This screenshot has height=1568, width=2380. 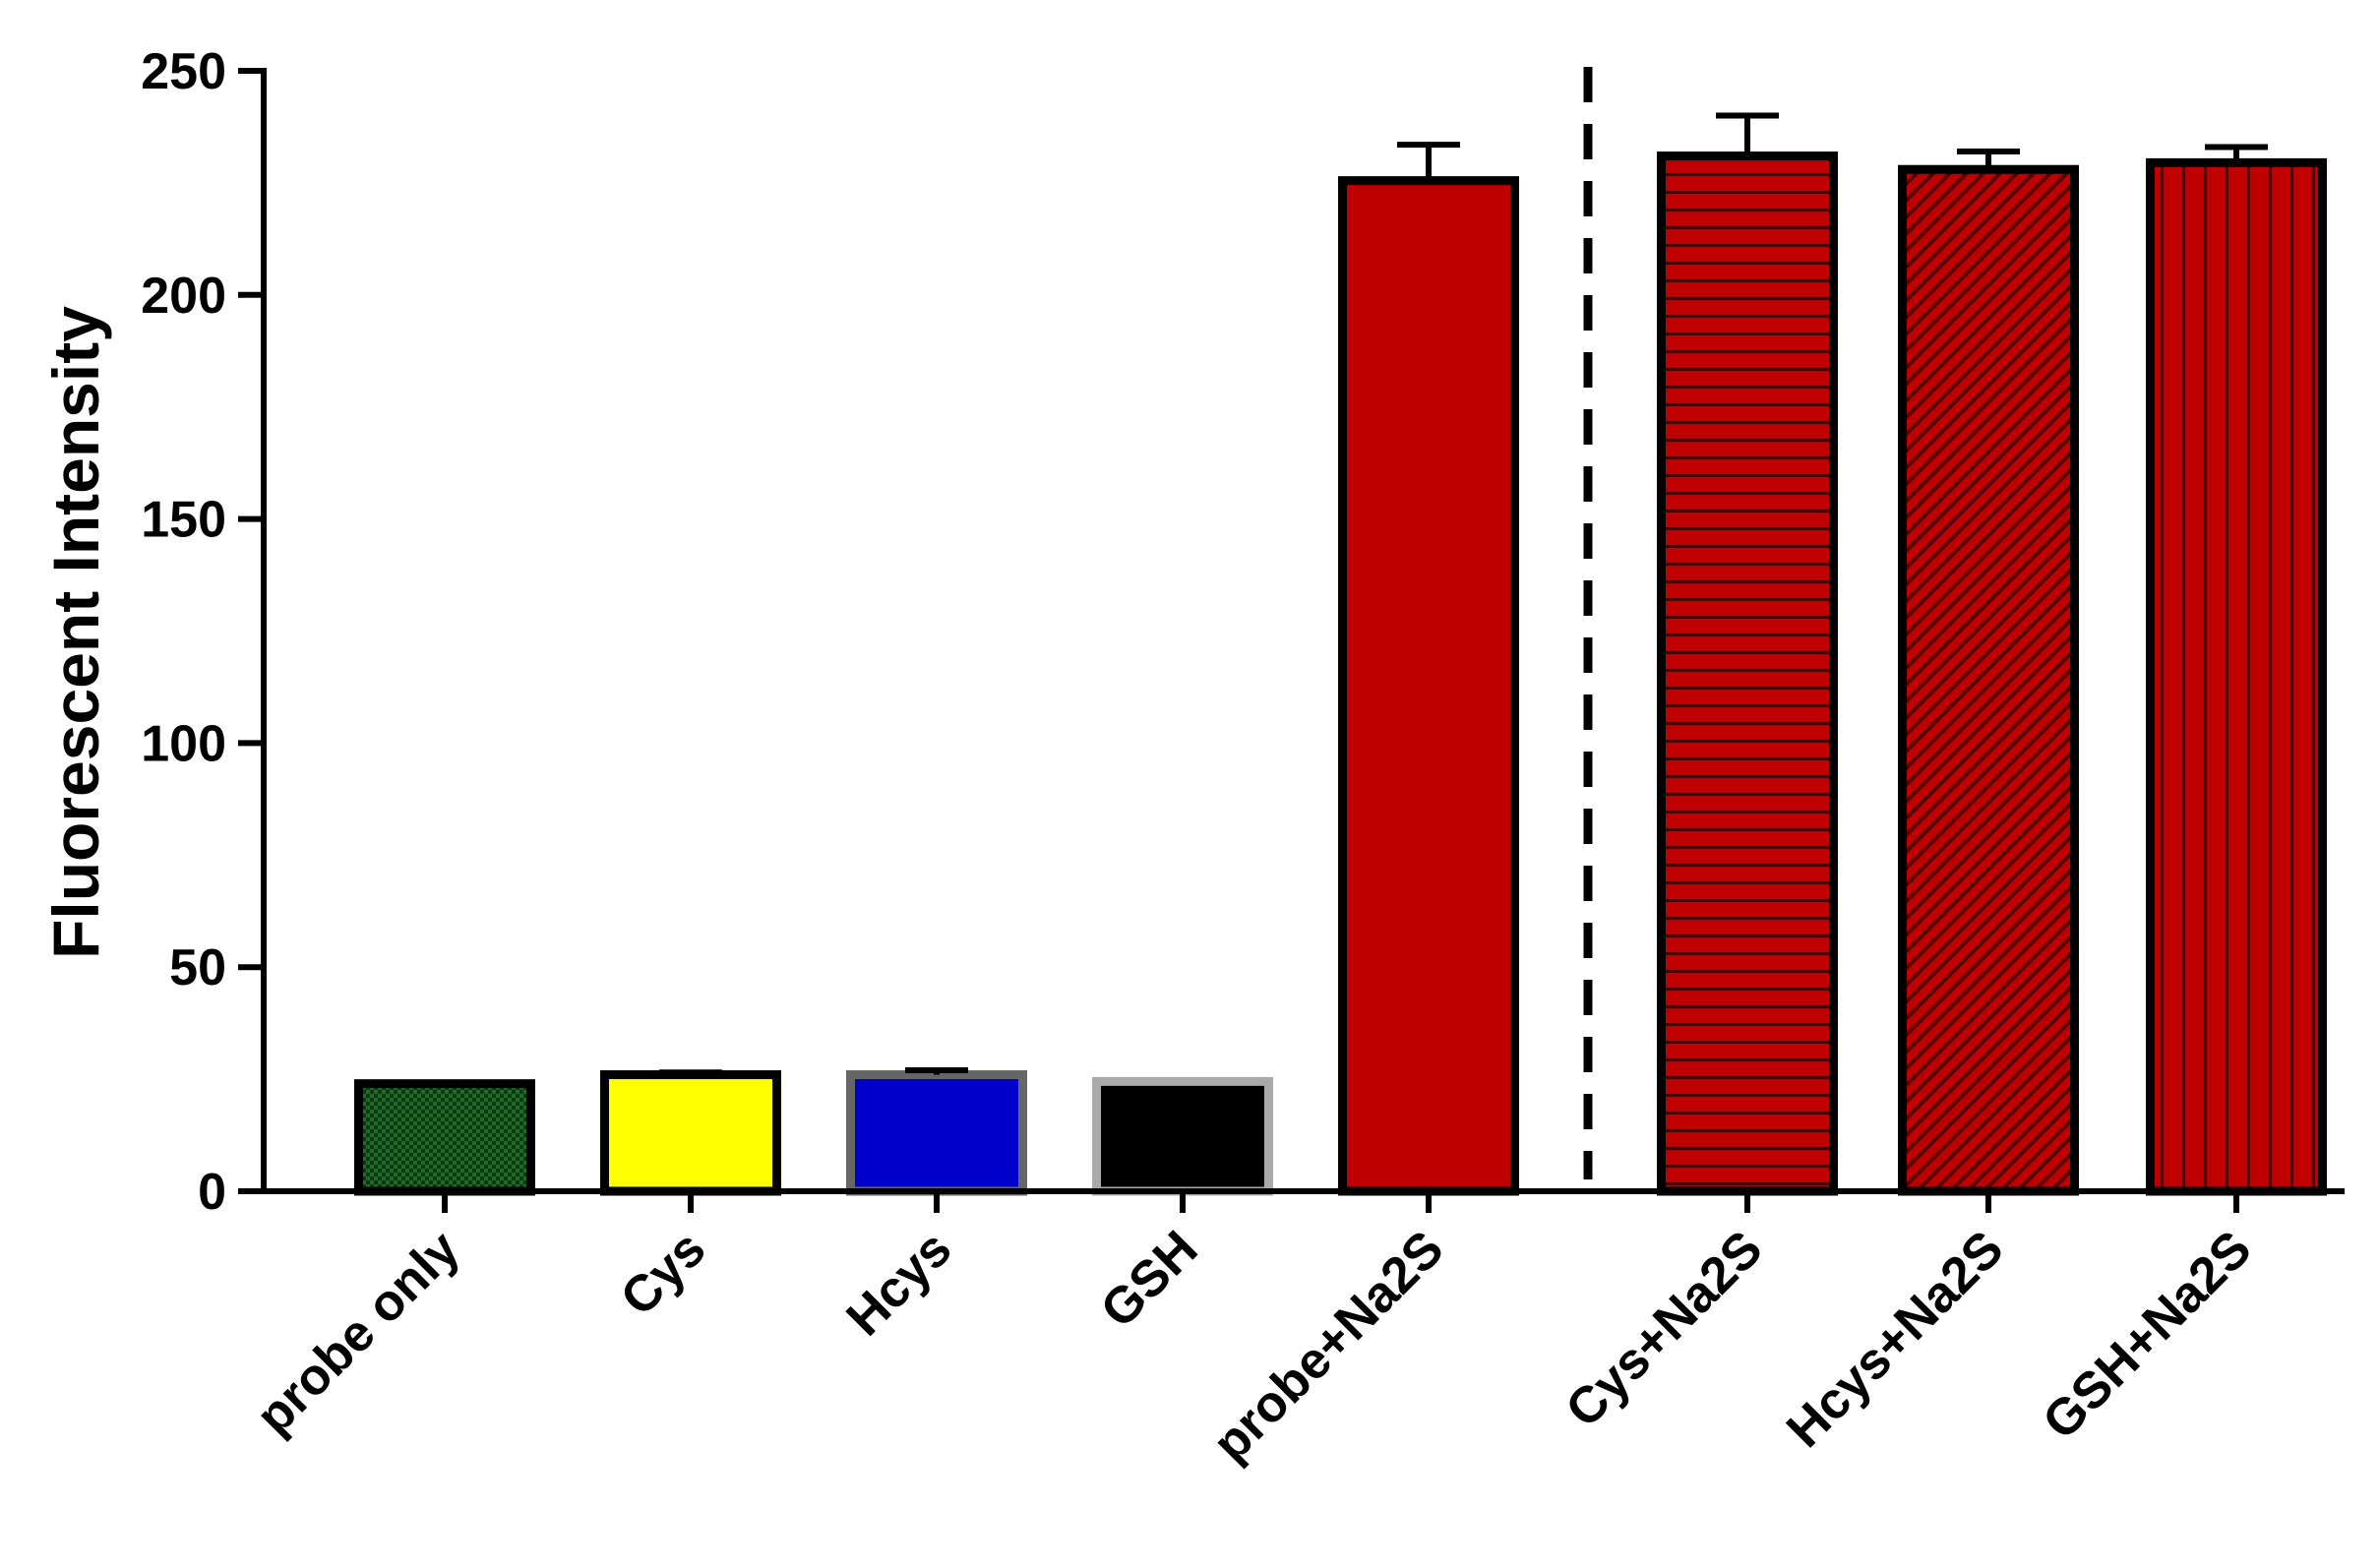 What do you see at coordinates (183, 296) in the screenshot?
I see `y-tick-label: 200` at bounding box center [183, 296].